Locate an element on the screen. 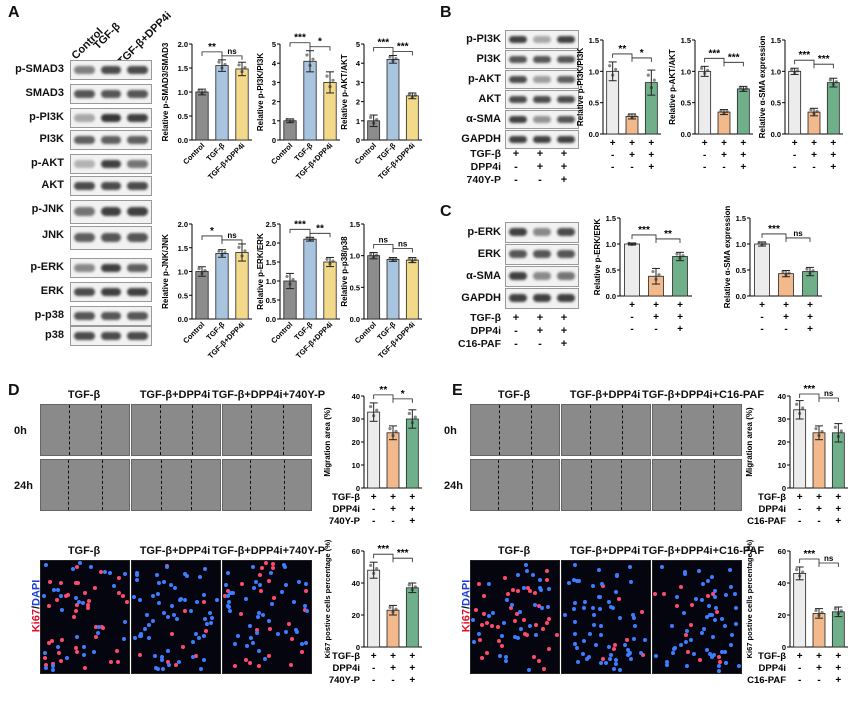 This screenshot has width=865, height=709. blot-row-label: GAPDH is located at coordinates (481, 298).